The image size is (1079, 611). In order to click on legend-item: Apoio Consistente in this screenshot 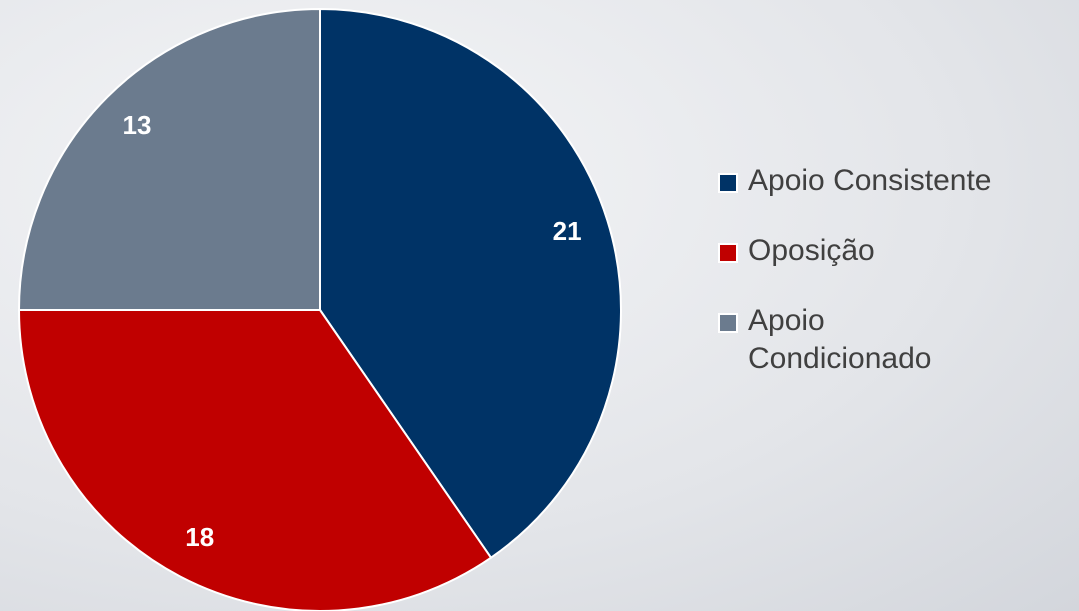, I will do `click(860, 181)`.